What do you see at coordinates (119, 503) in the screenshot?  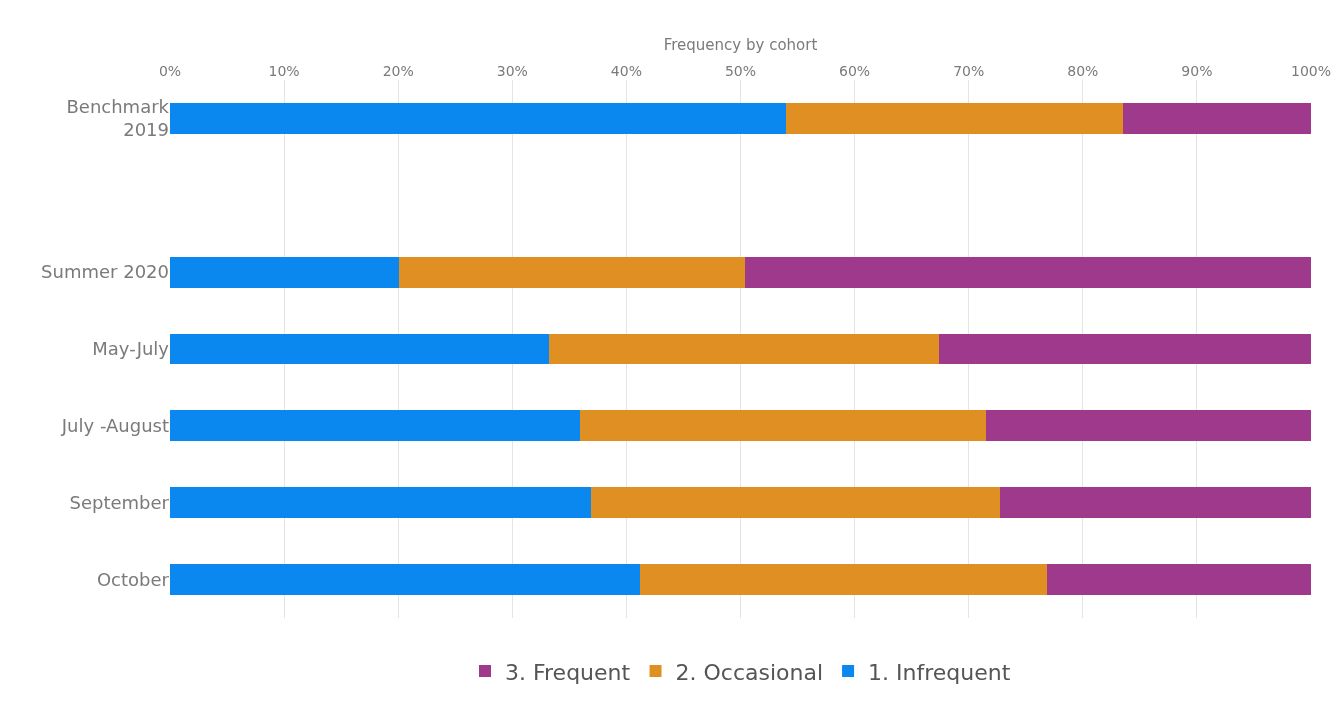 I see `y-tick-label: September` at bounding box center [119, 503].